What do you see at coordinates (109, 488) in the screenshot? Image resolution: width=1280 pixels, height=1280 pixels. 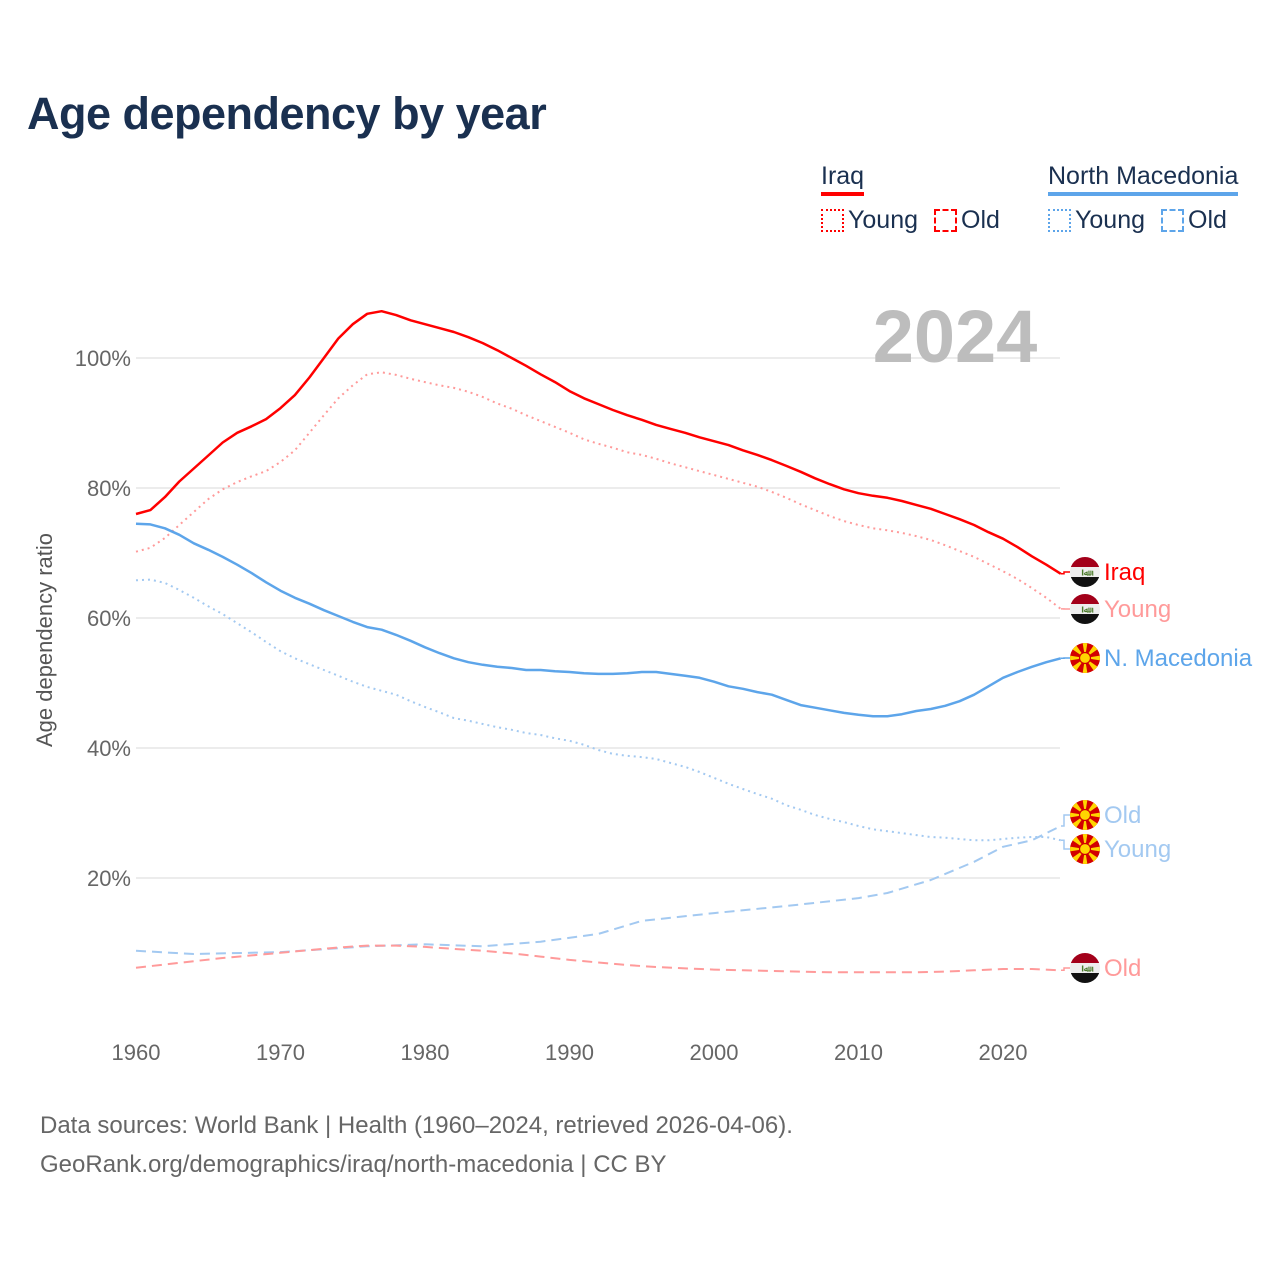 I see `y-tick-label: 80%` at bounding box center [109, 488].